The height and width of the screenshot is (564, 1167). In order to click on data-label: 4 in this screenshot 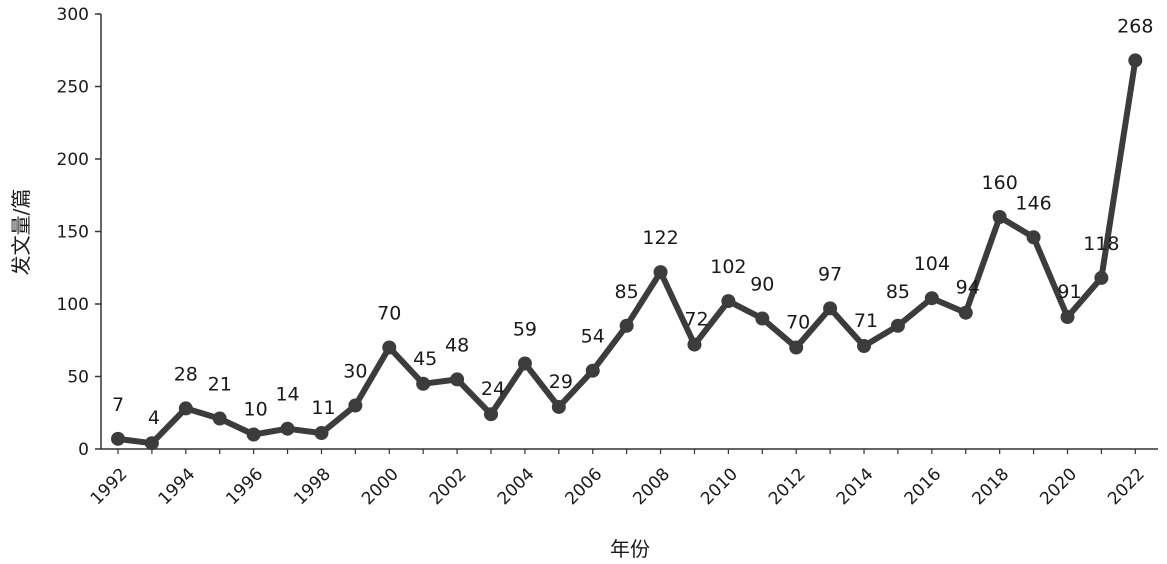, I will do `click(154, 418)`.